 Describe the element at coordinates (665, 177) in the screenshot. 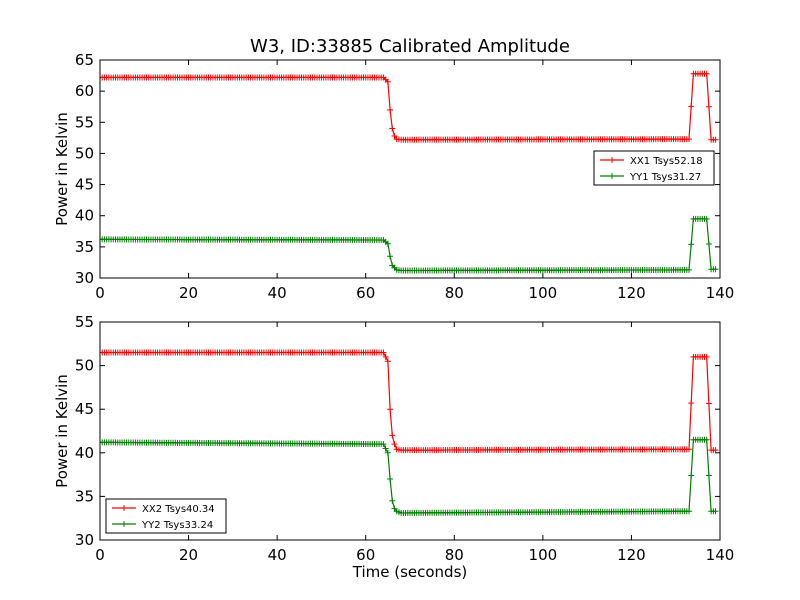

I see `legend-label: YY1 Tsys31.27` at that location.